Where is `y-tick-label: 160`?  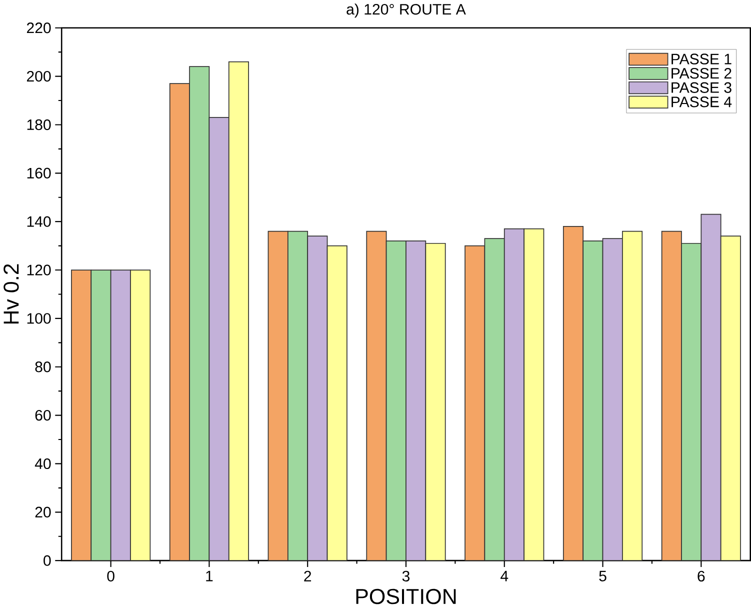
y-tick-label: 160 is located at coordinates (39, 173).